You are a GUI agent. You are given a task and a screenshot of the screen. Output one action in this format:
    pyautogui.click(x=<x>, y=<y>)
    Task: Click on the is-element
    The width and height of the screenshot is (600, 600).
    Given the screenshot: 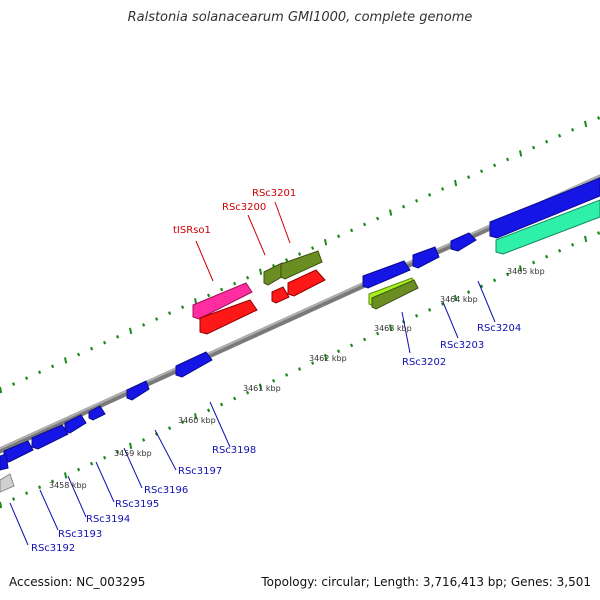 What is the action you would take?
    pyautogui.click(x=222, y=301)
    